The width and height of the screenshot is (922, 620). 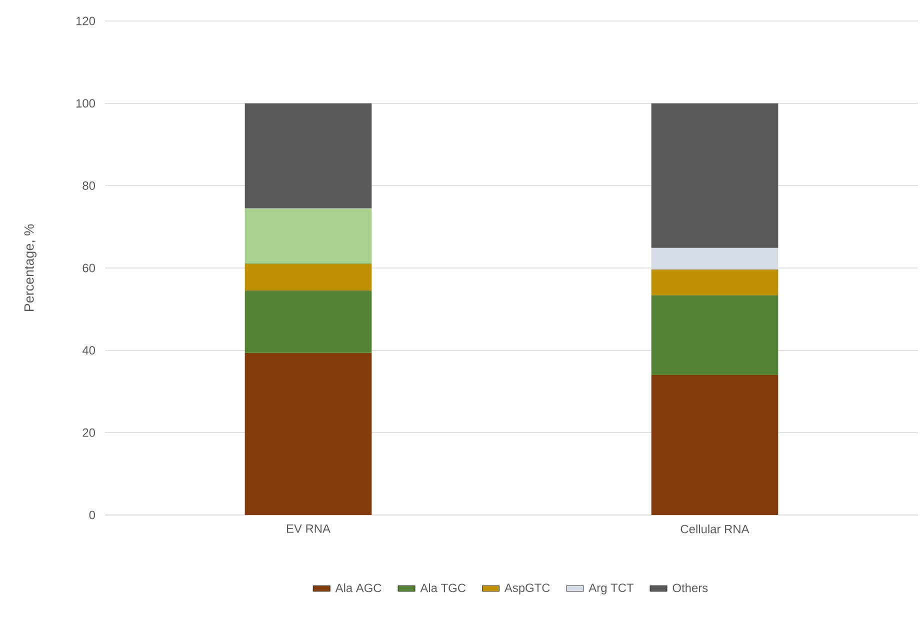 What do you see at coordinates (358, 587) in the screenshot?
I see `legend-label: Ala AGC` at bounding box center [358, 587].